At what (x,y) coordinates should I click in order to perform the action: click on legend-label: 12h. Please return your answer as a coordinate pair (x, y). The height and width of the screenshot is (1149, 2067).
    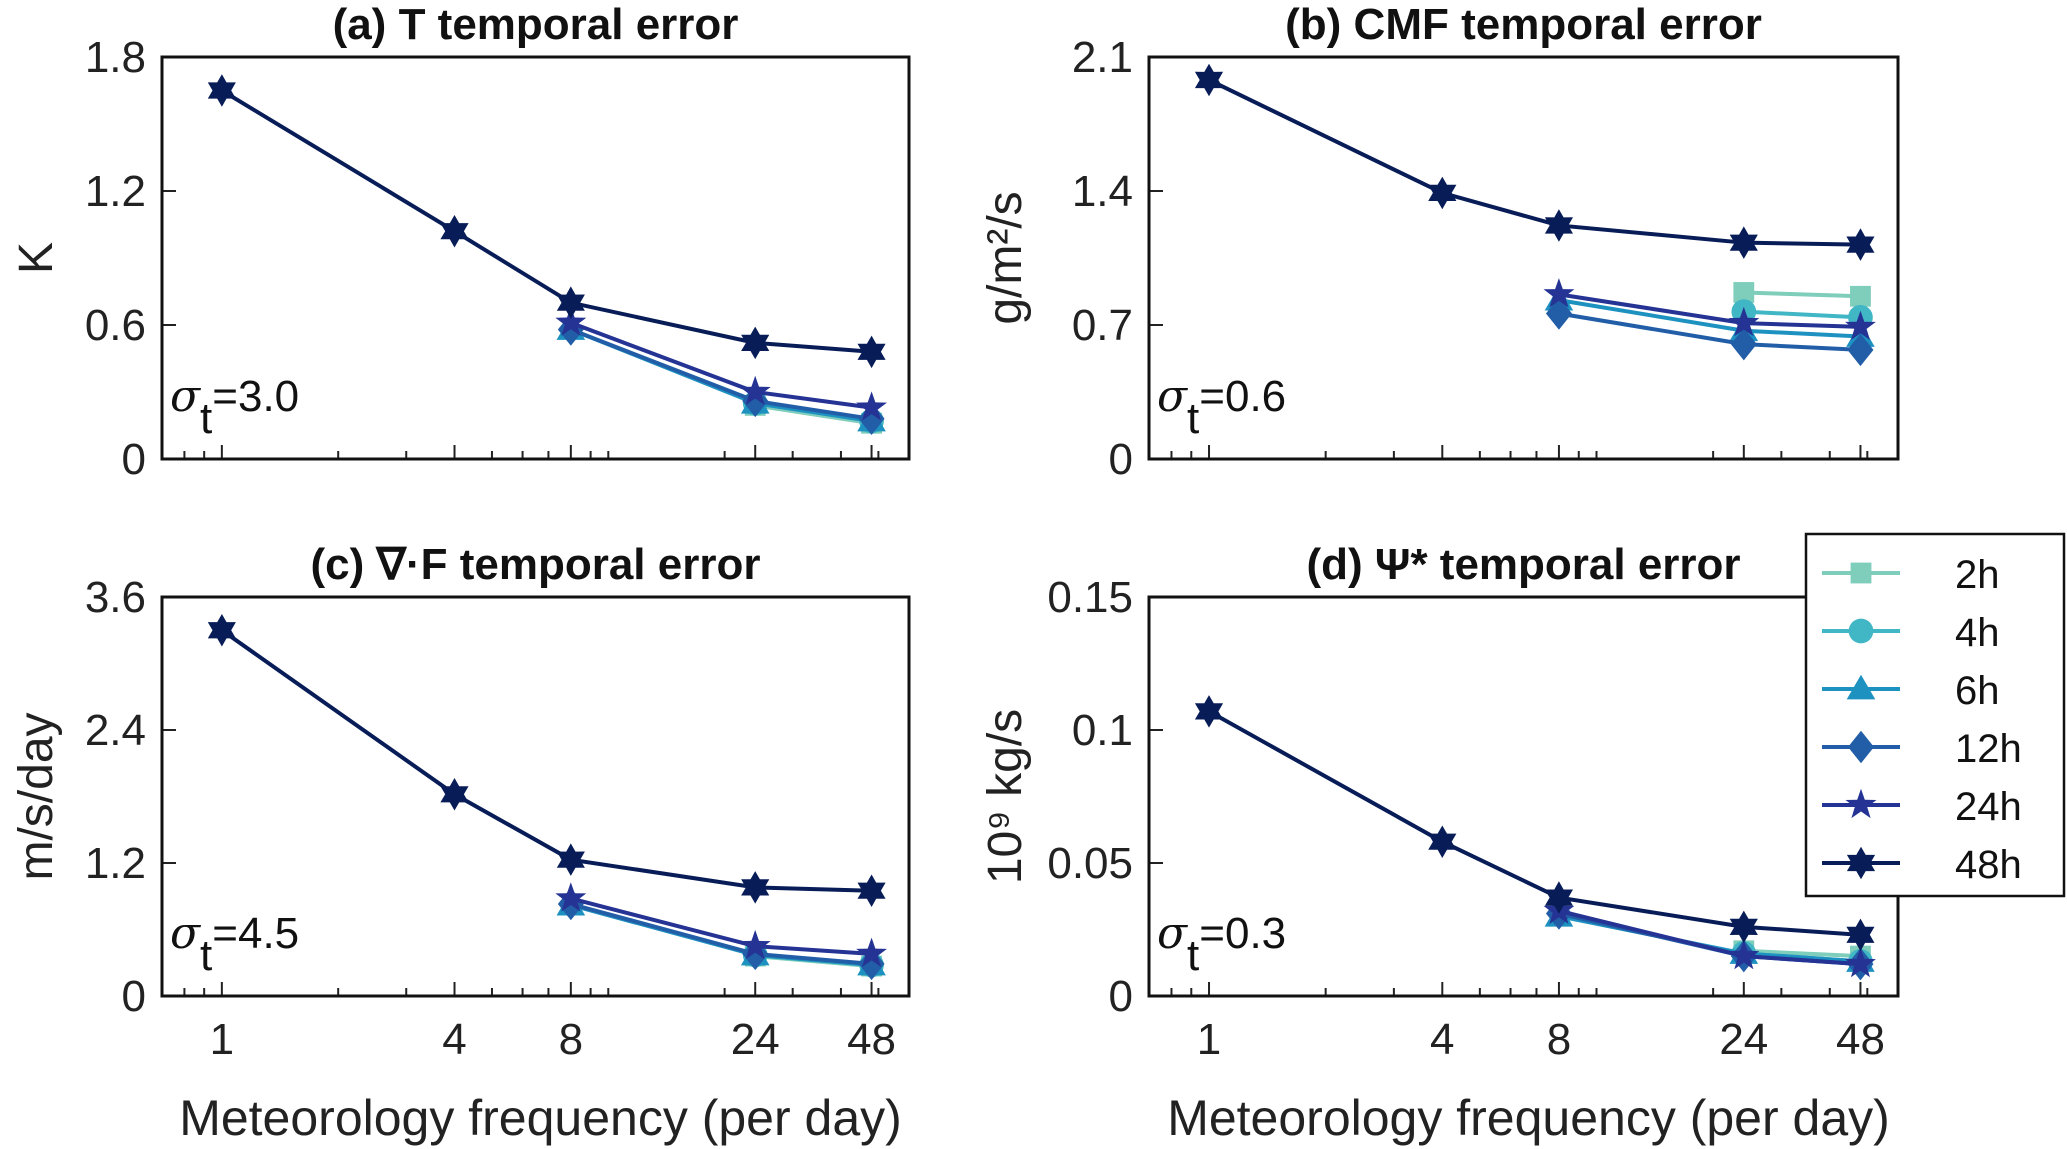
    Looking at the image, I should click on (1988, 749).